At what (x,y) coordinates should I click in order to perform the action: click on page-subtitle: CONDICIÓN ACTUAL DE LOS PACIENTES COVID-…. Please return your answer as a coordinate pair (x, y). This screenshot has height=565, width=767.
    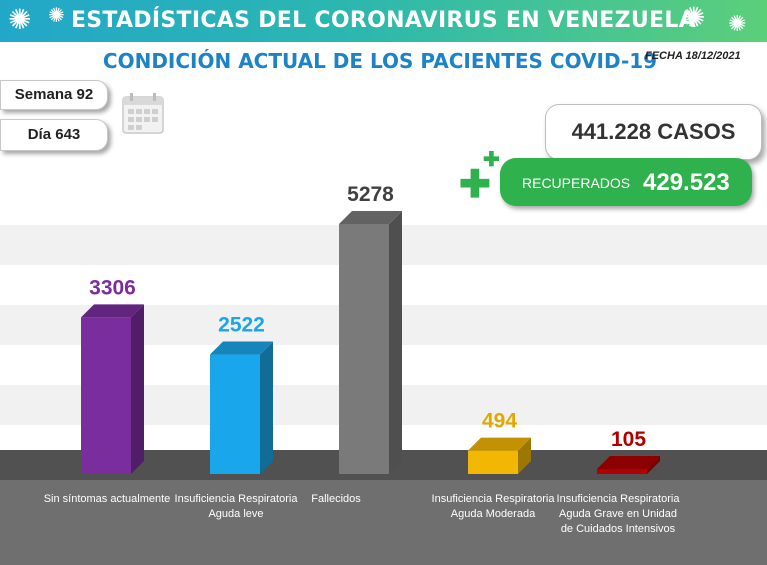
    Looking at the image, I should click on (380, 61).